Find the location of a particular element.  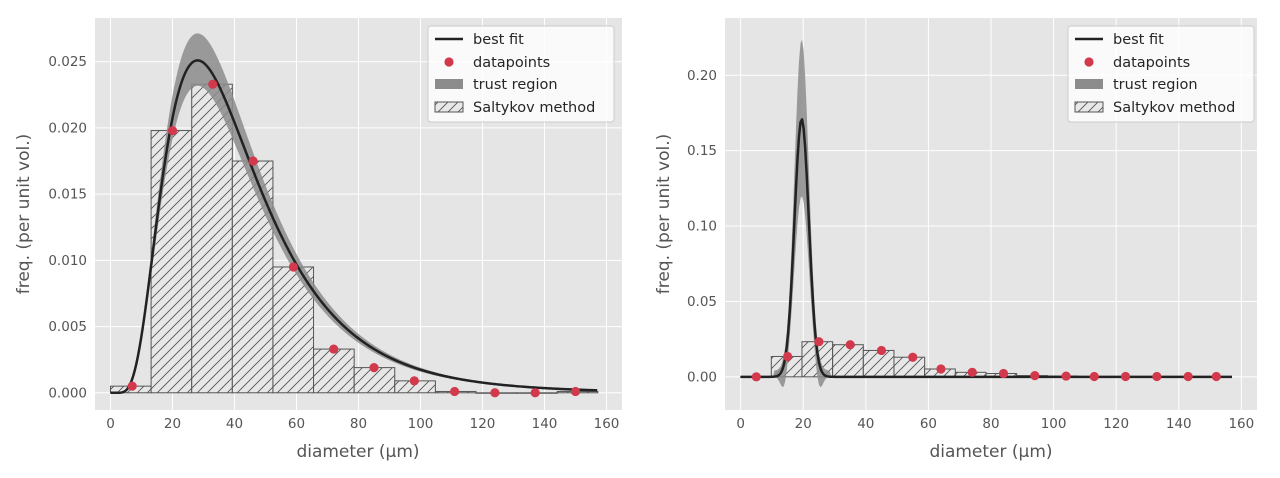

y-tick-label: 0.10 is located at coordinates (702, 227).